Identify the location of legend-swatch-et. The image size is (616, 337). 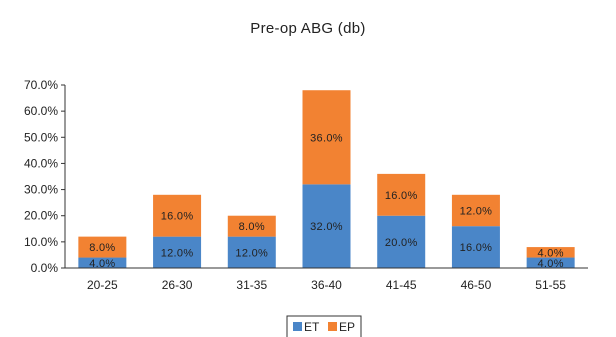
(297, 326).